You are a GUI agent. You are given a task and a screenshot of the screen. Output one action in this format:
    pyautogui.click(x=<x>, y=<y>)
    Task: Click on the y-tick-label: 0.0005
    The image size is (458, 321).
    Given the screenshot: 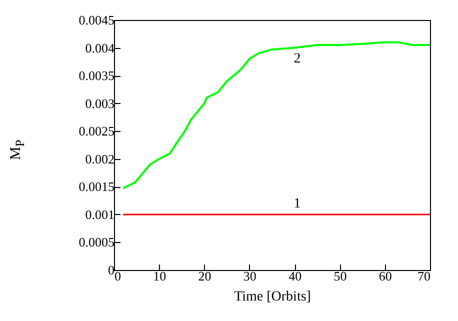 What is the action you would take?
    pyautogui.click(x=96, y=242)
    